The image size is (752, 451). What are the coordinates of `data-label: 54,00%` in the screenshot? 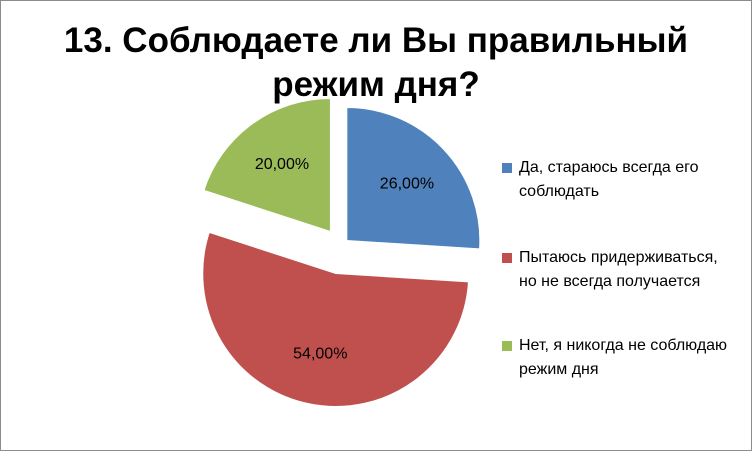 It's located at (320, 354).